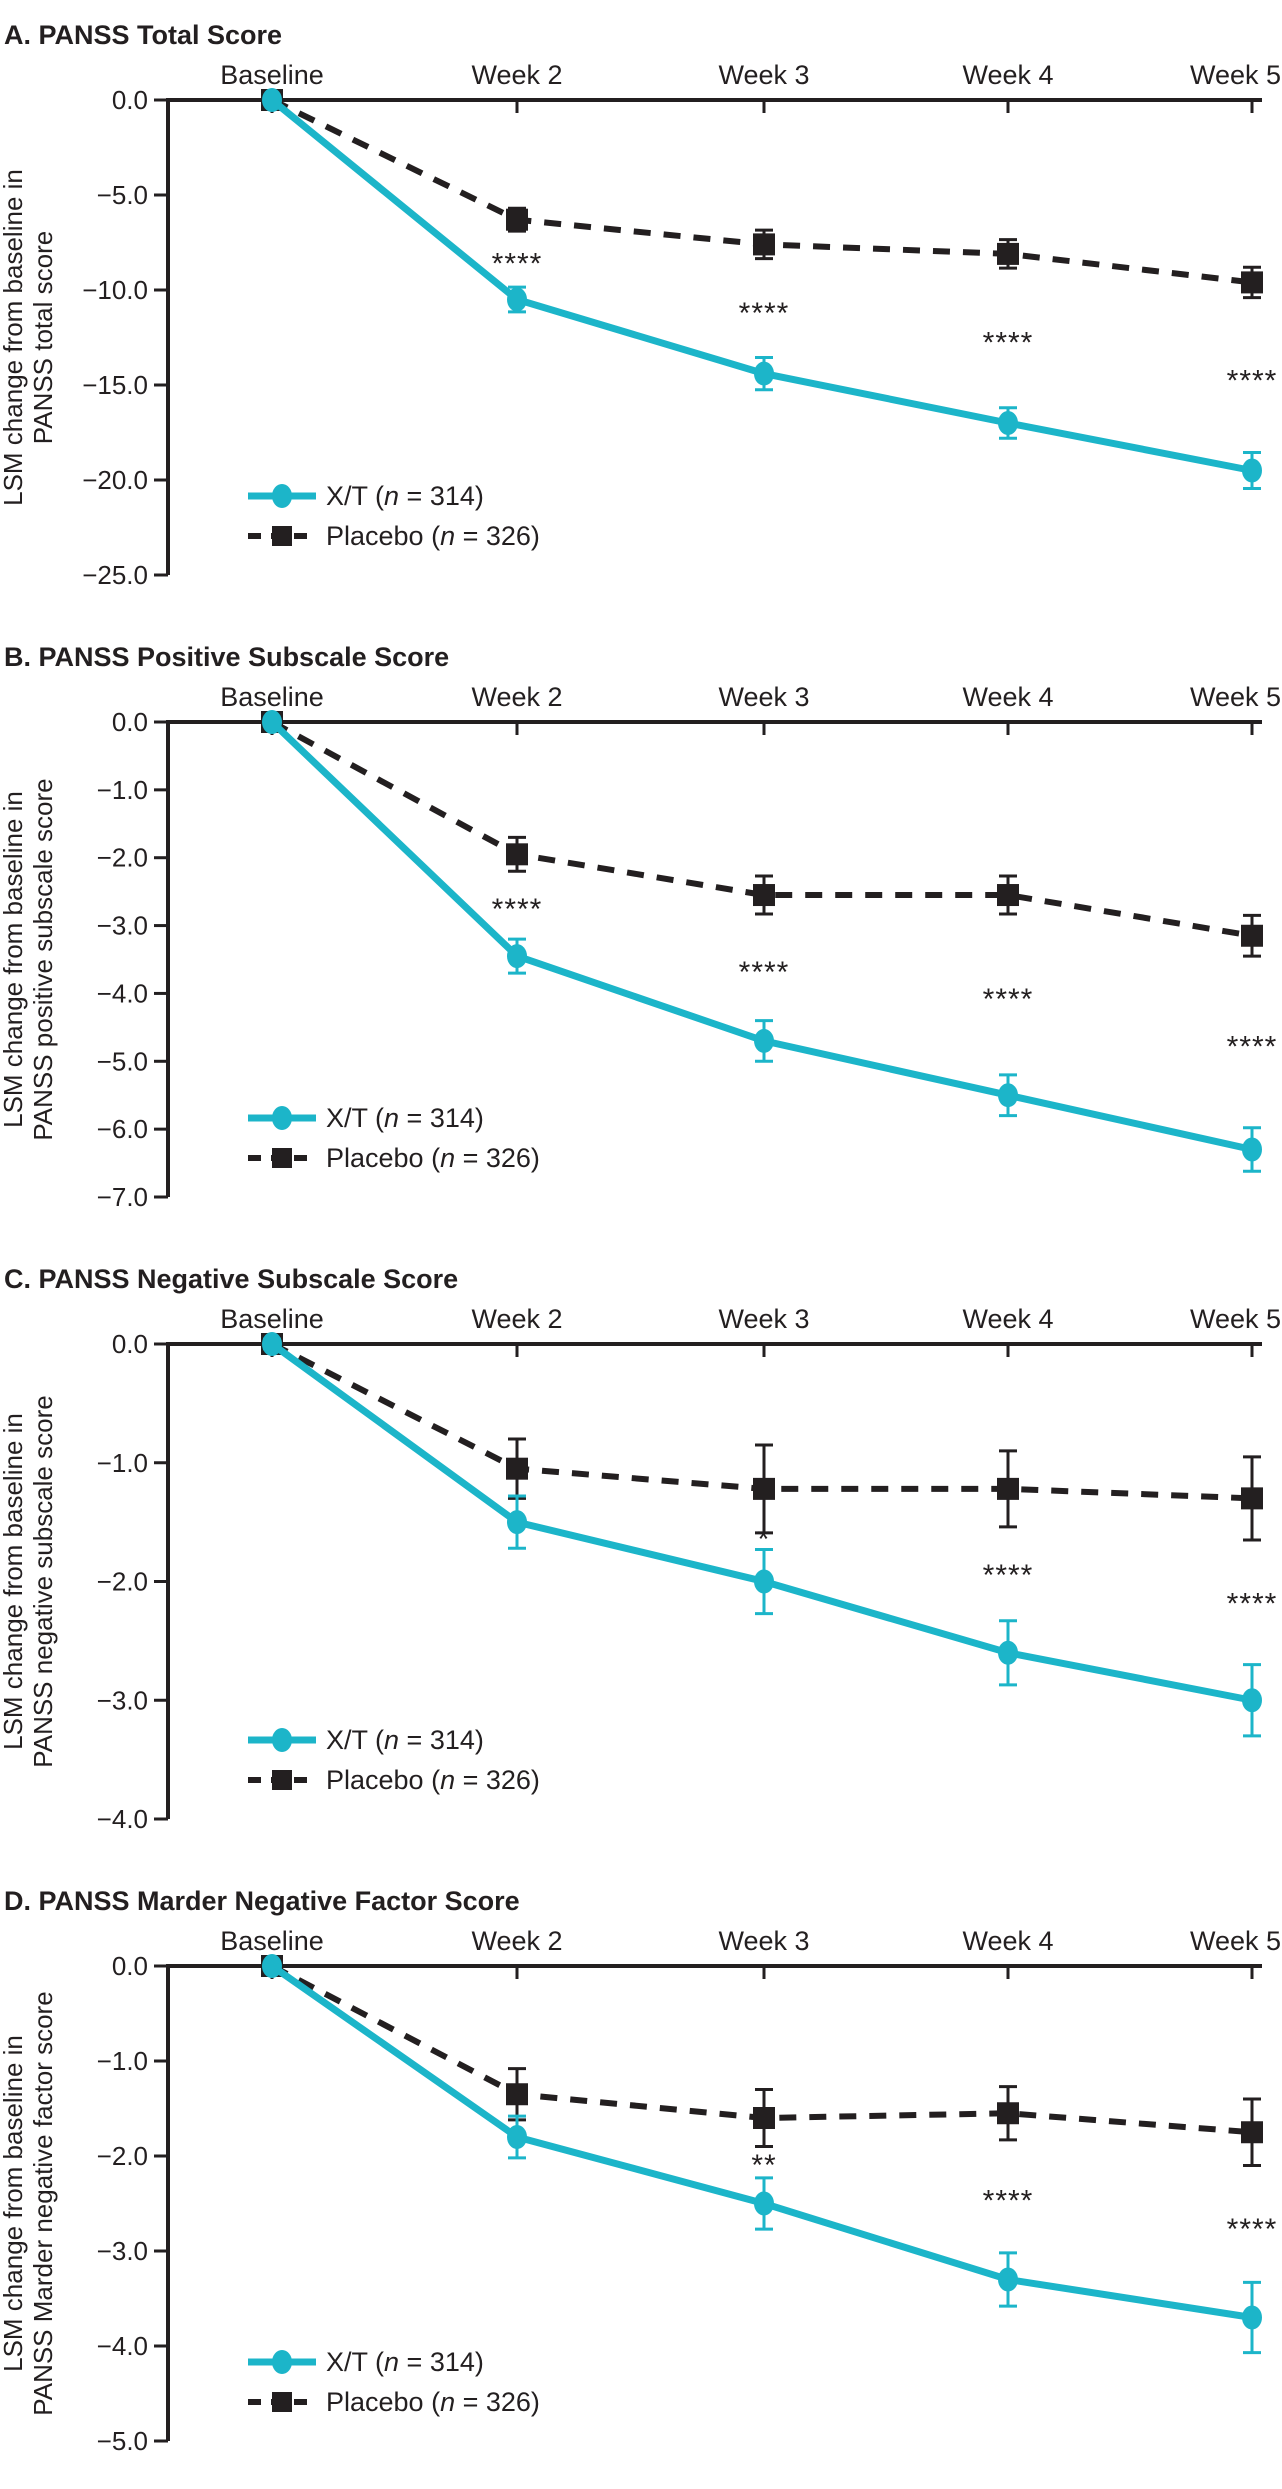 This screenshot has height=2489, width=1282. What do you see at coordinates (115, 575) in the screenshot?
I see `y-axis-tick-label: −25.0` at bounding box center [115, 575].